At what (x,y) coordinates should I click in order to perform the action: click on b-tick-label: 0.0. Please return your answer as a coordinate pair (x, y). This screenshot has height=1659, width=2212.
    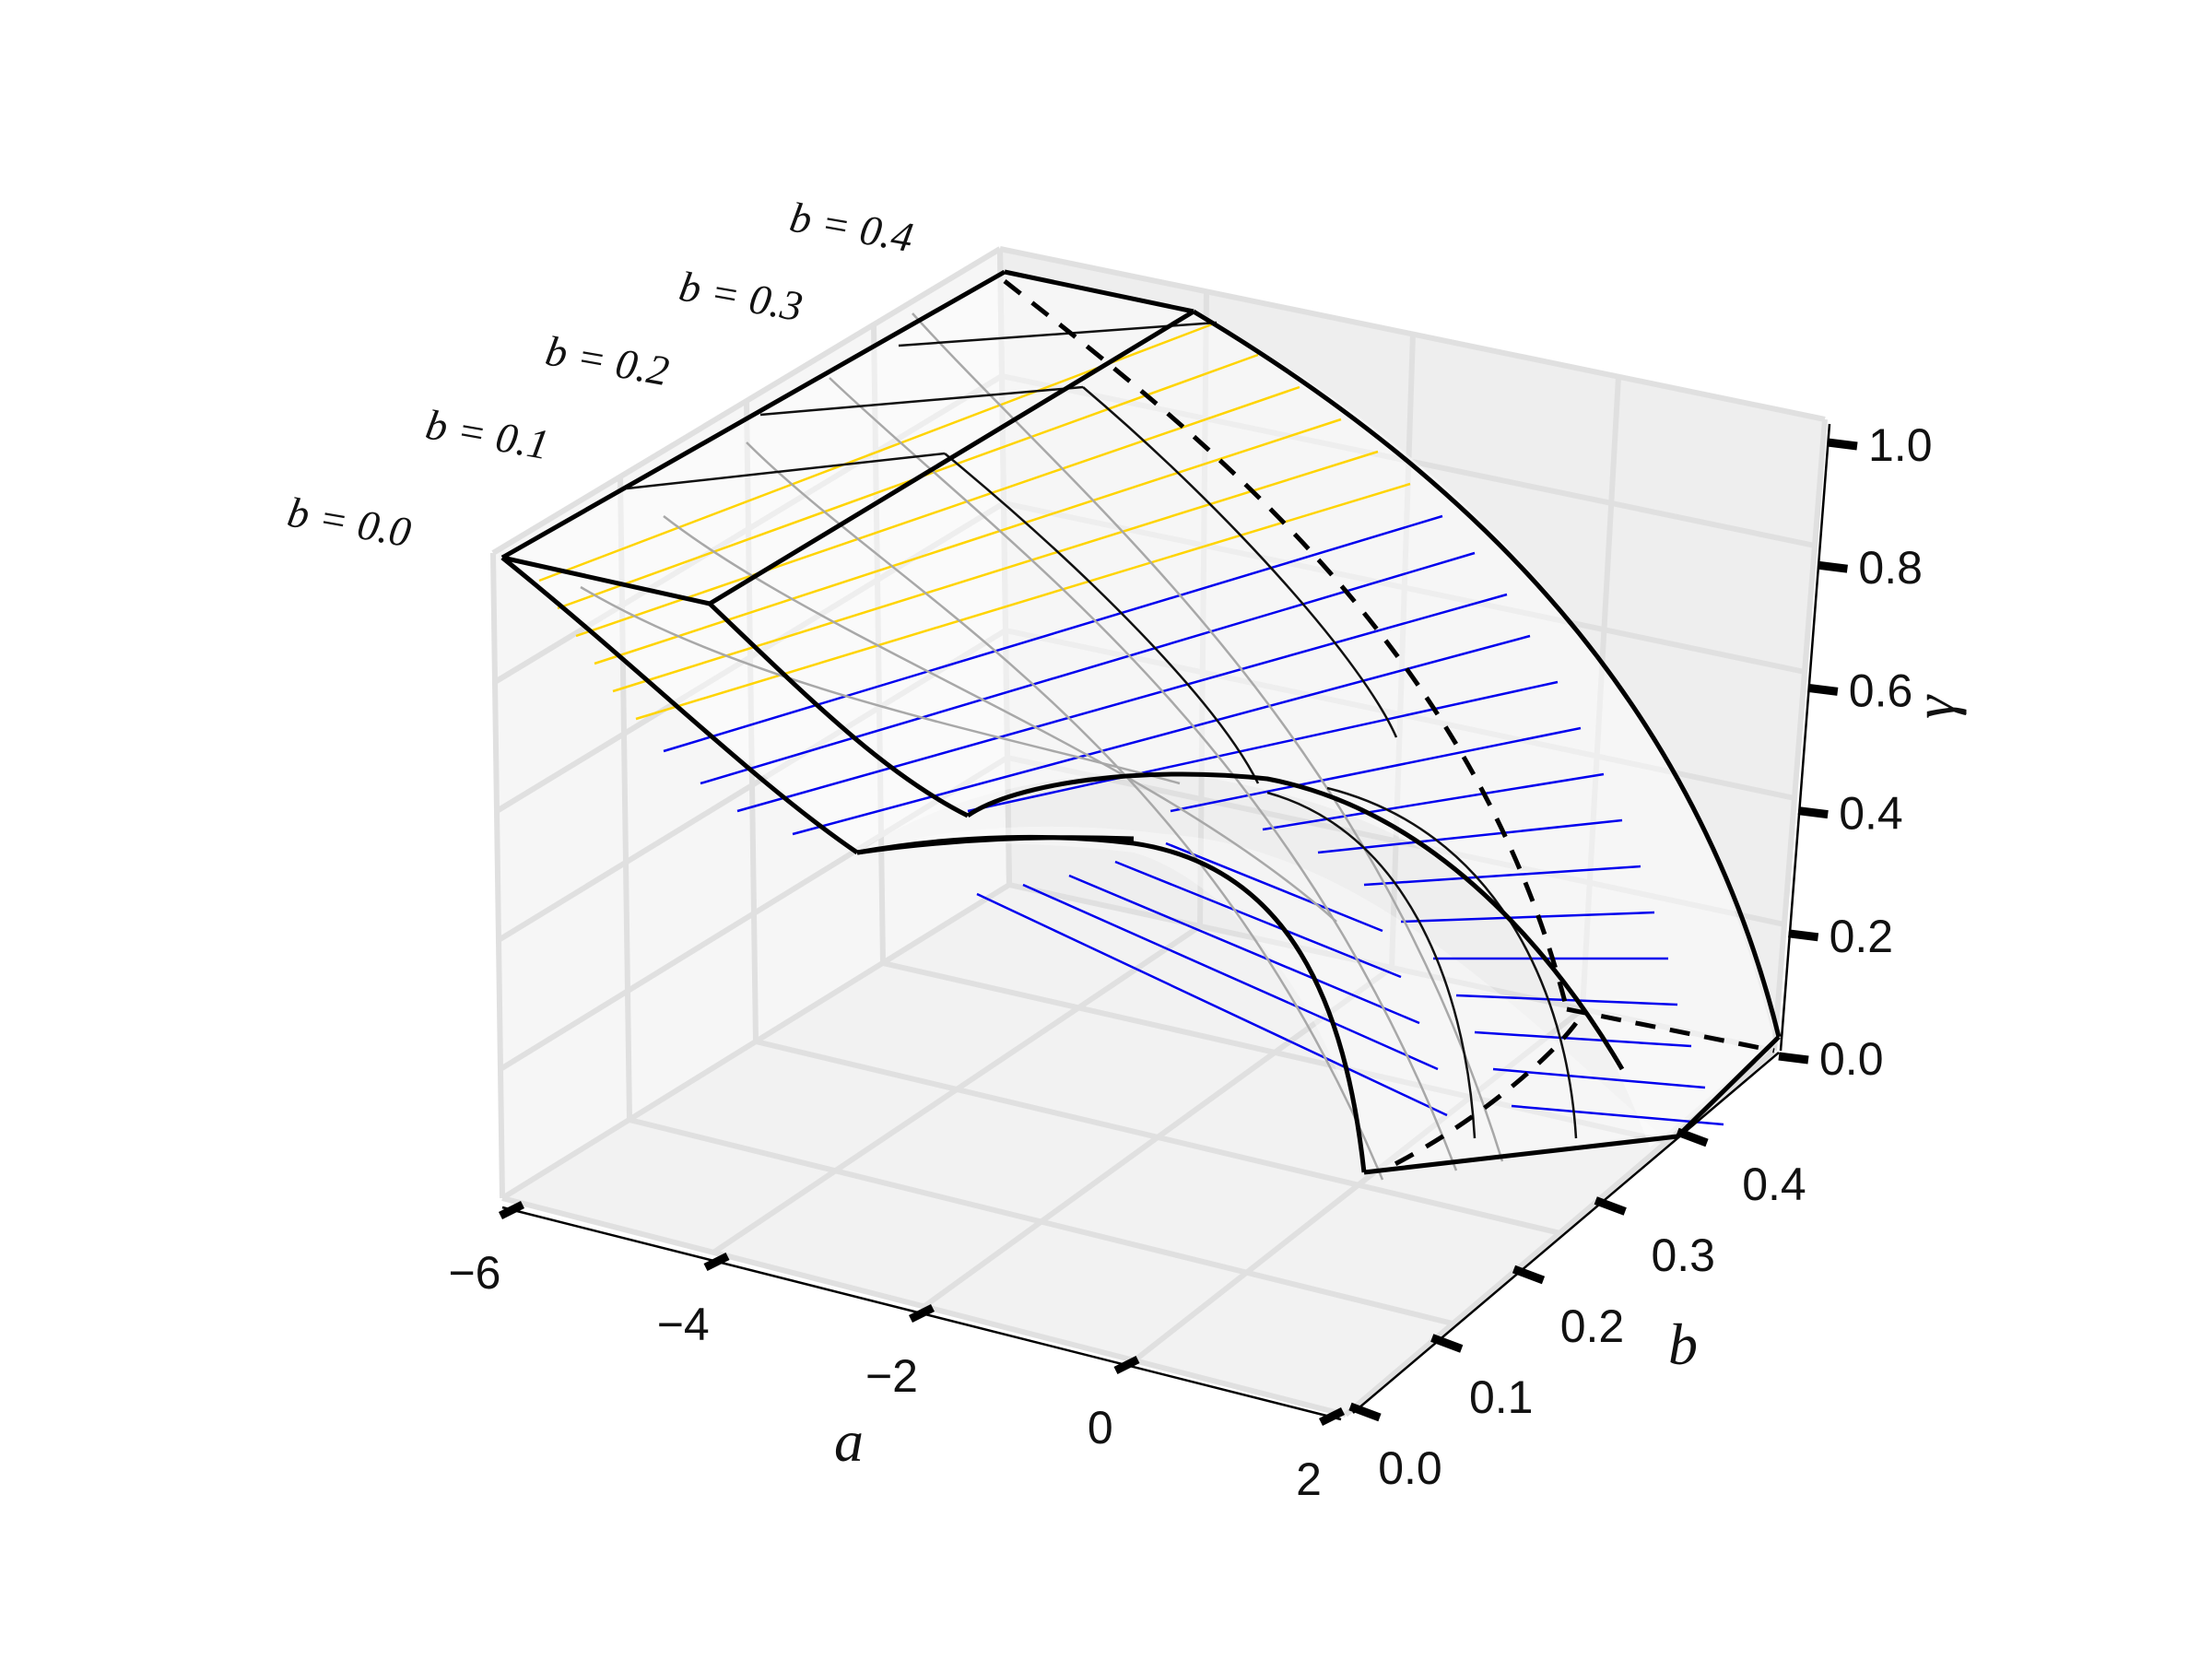
    Looking at the image, I should click on (1410, 1468).